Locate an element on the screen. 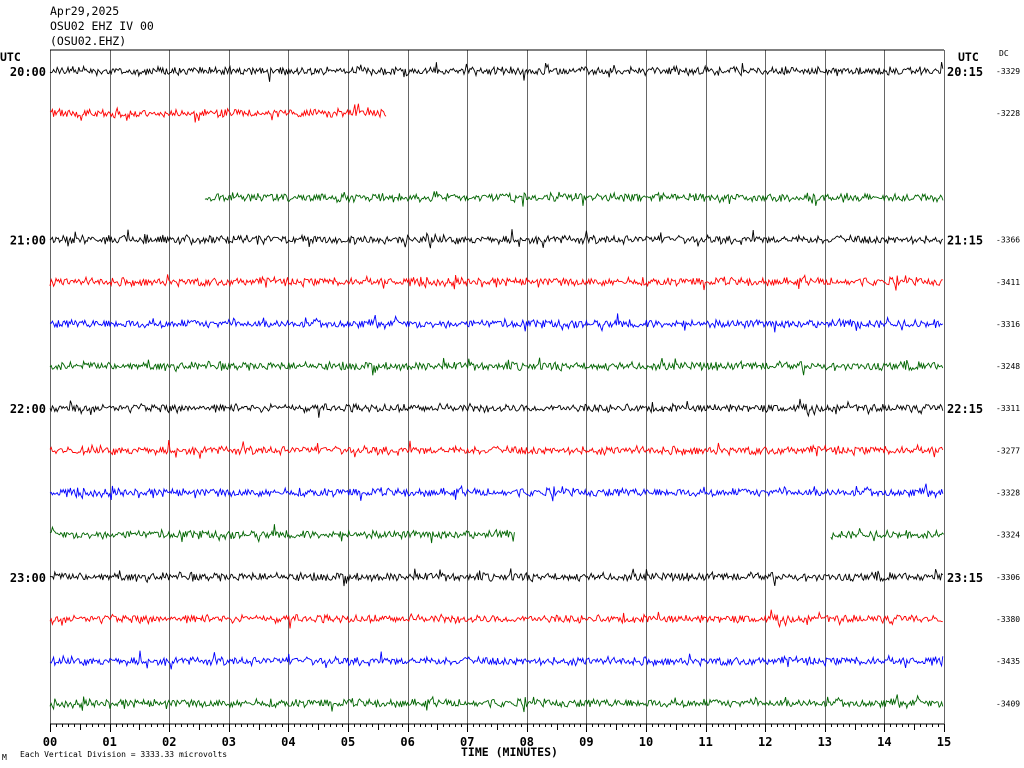 The image size is (1024, 768). header-station-line: OSU02 EHZ IV 00 is located at coordinates (102, 26).